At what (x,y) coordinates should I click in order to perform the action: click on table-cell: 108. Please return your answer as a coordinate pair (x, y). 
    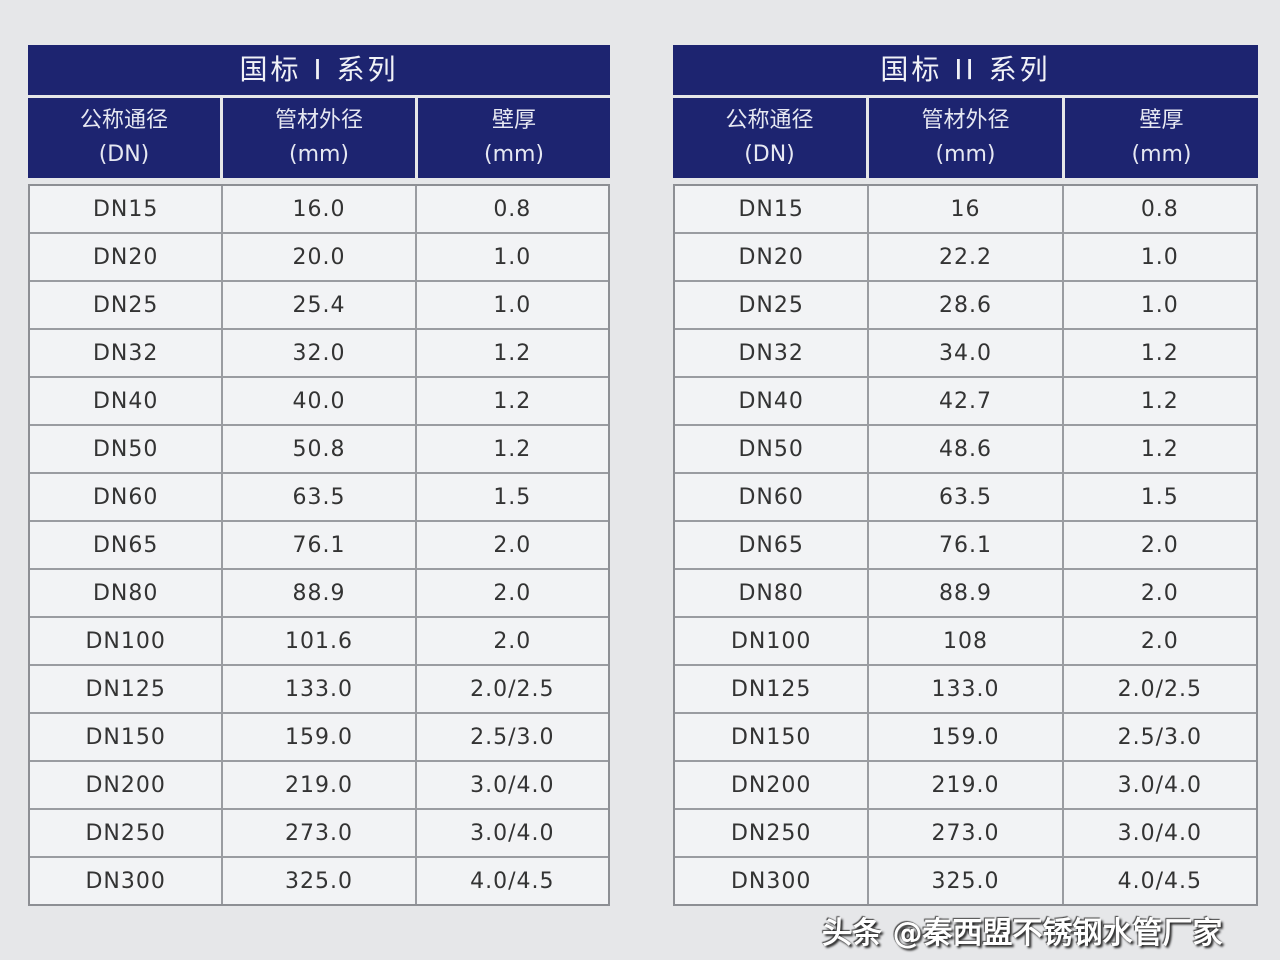
    Looking at the image, I should click on (966, 641).